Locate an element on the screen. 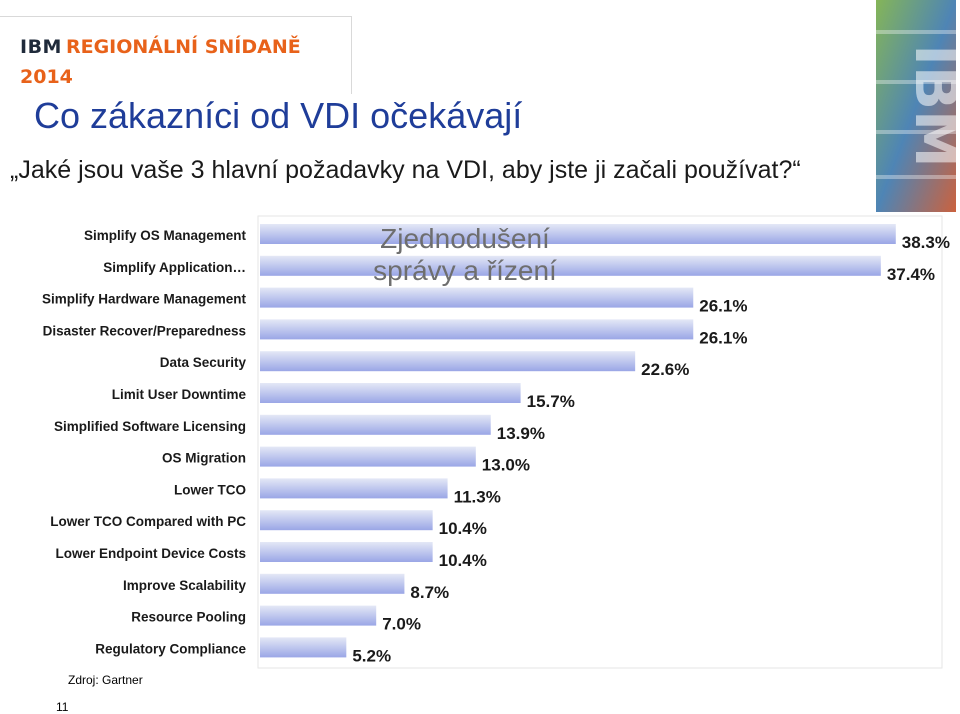 The width and height of the screenshot is (960, 714). header-frame-line is located at coordinates (176, 16).